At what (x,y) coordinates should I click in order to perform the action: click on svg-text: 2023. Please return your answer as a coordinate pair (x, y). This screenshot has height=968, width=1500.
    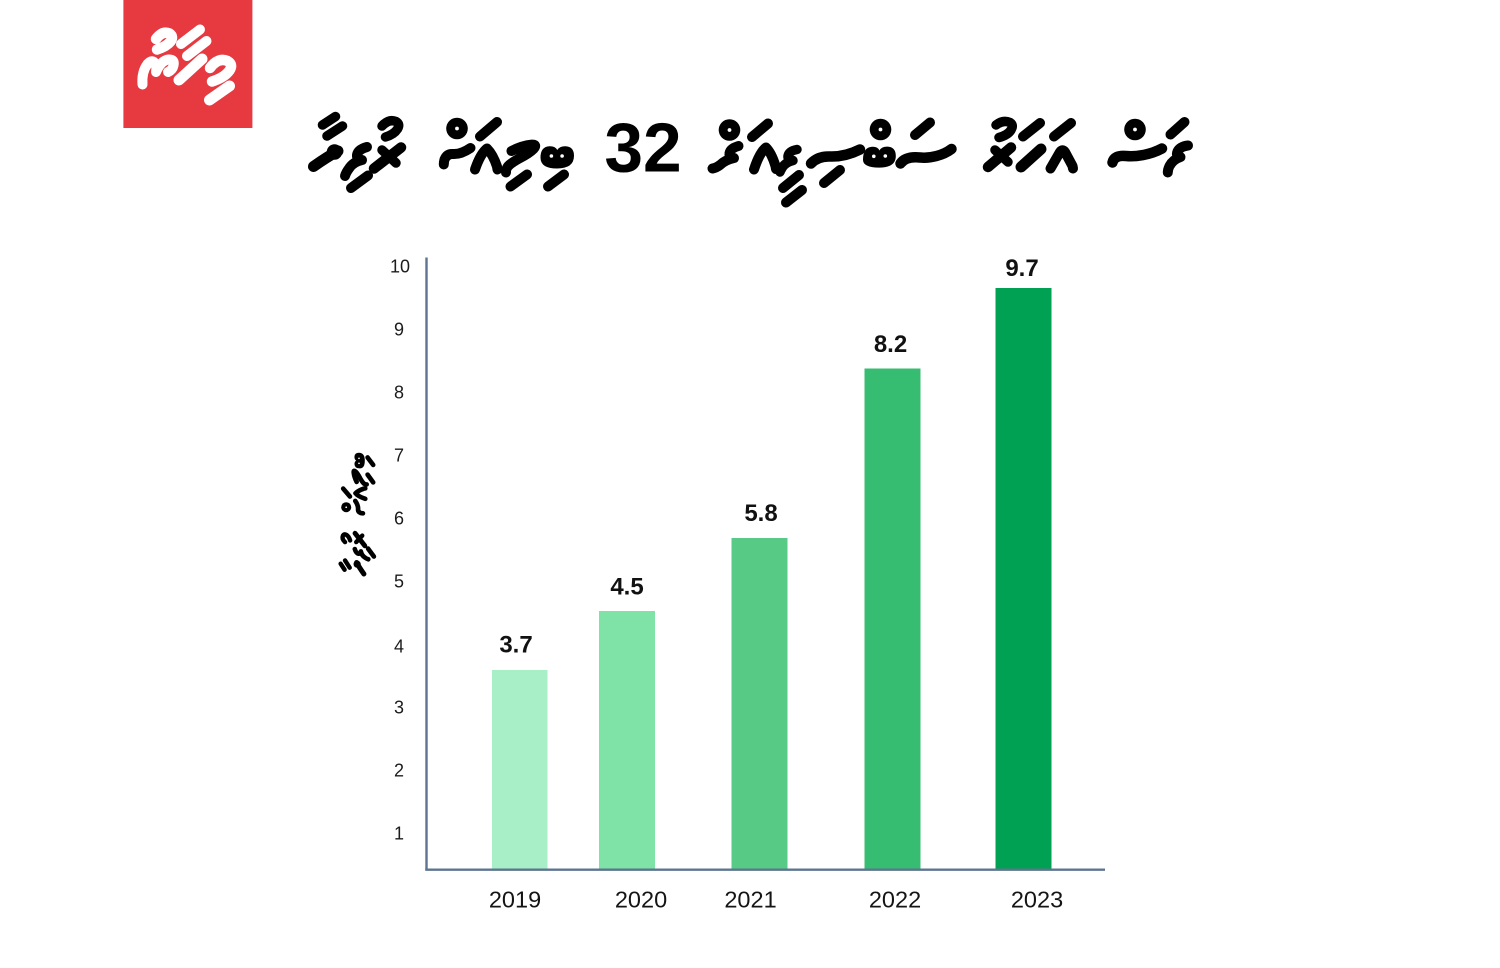
    Looking at the image, I should click on (1037, 900).